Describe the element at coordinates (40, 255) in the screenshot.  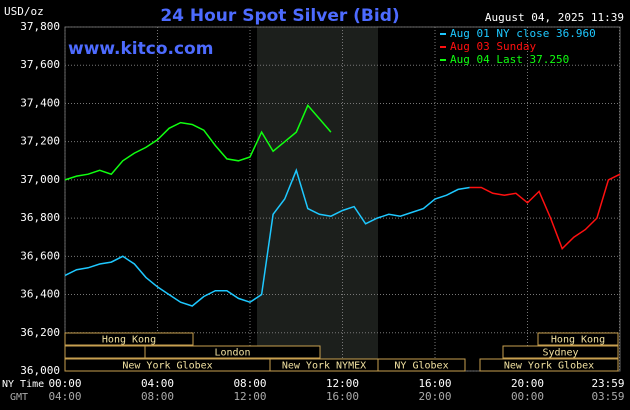
I see `y-tick-label: 36,600` at that location.